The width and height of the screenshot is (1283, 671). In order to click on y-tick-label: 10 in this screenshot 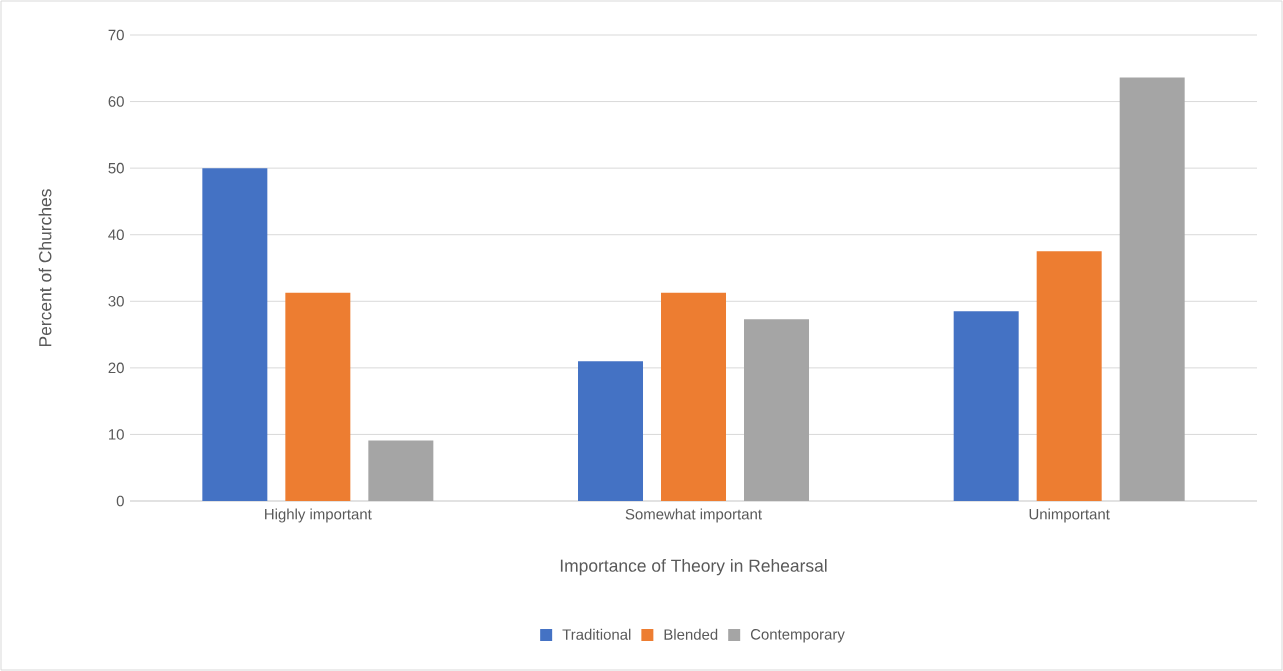, I will do `click(116, 434)`.